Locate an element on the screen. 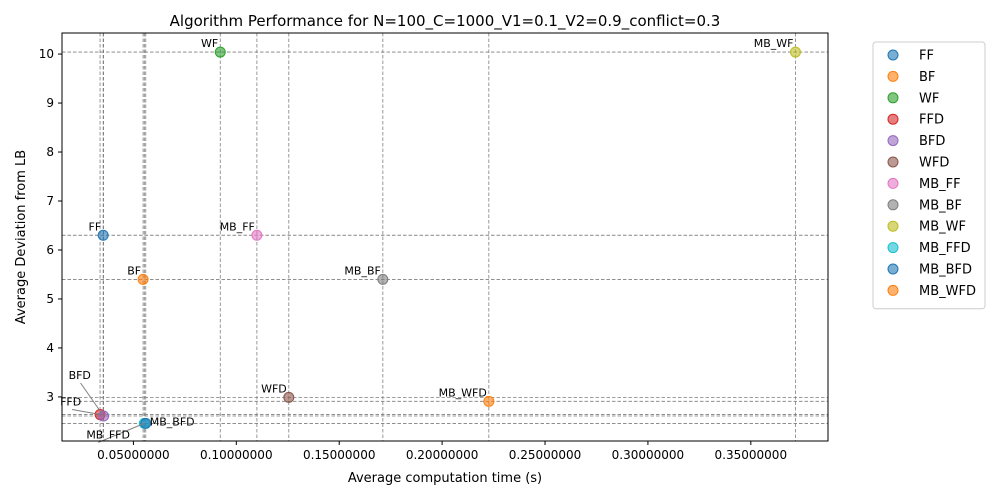 The image size is (1000, 500). y-tick-label: 9 is located at coordinates (50, 103).